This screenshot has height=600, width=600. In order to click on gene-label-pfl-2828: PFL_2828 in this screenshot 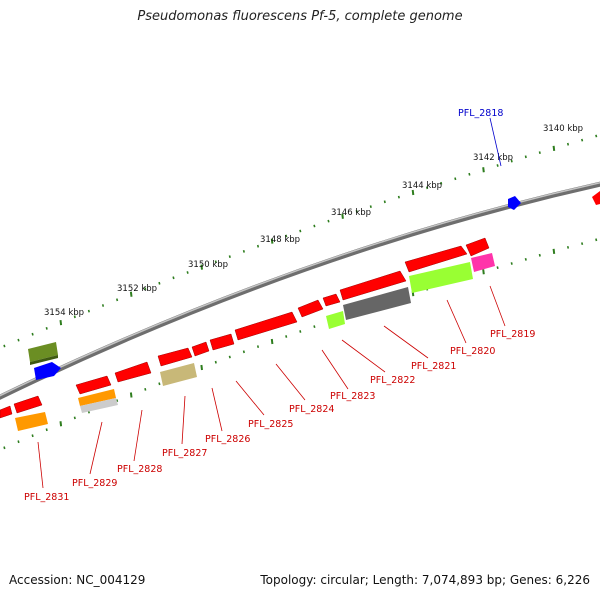, I will do `click(139, 469)`.